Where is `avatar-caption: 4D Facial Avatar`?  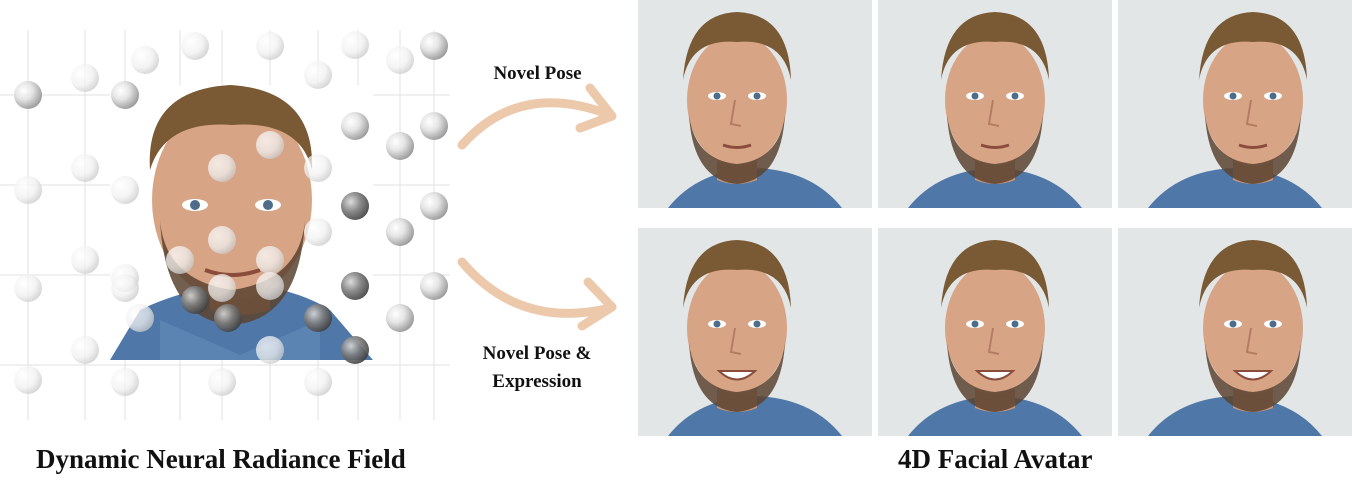
avatar-caption: 4D Facial Avatar is located at coordinates (995, 459).